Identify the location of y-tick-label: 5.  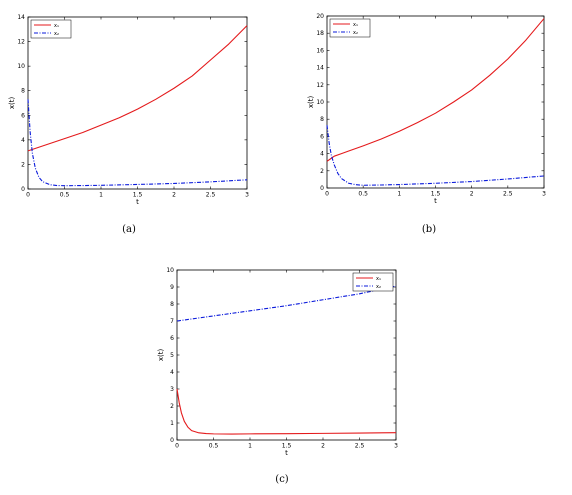
(172, 355).